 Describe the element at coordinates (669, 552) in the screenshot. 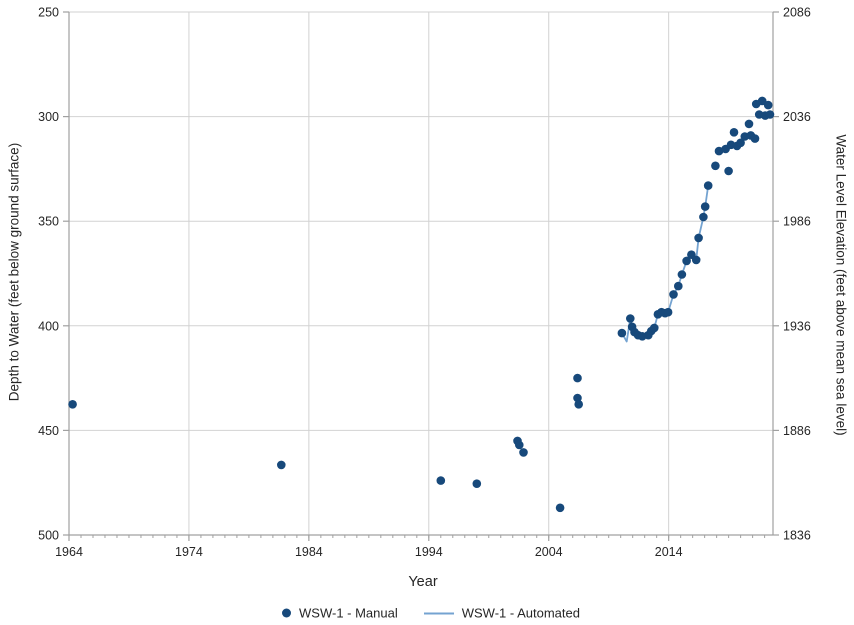

I see `x-axis-tick-label: 2014` at that location.